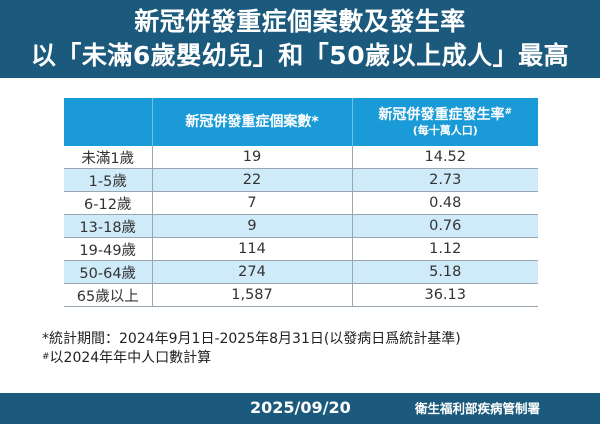 The height and width of the screenshot is (425, 600). I want to click on age-cell: 50-64歲, so click(108, 272).